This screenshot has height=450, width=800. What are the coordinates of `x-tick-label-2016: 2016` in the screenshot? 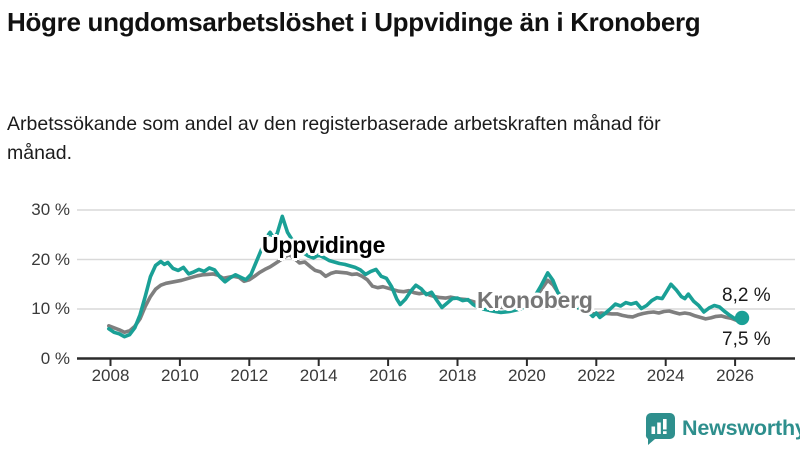 It's located at (388, 375).